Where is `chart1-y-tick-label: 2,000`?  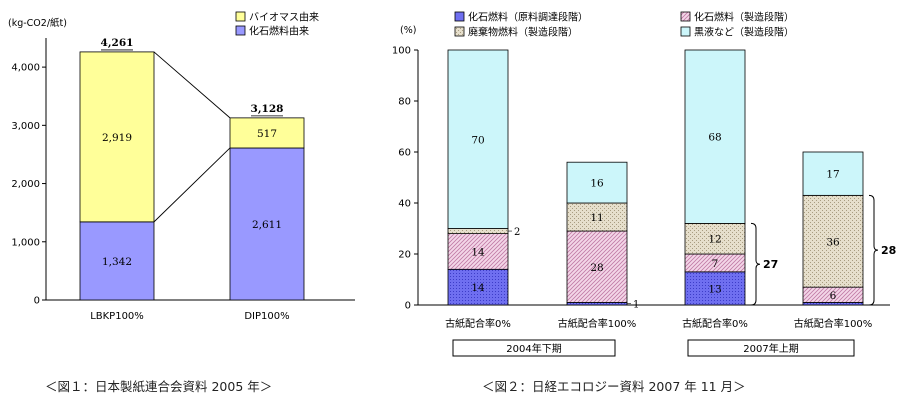 chart1-y-tick-label: 2,000 is located at coordinates (25, 184).